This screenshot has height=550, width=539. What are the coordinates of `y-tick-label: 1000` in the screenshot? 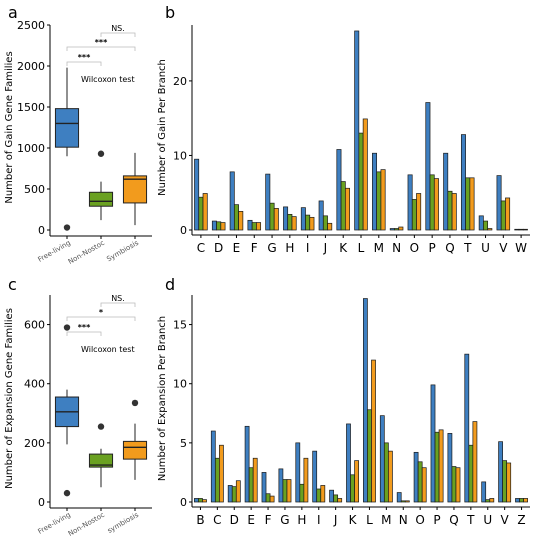 It's located at (31, 148).